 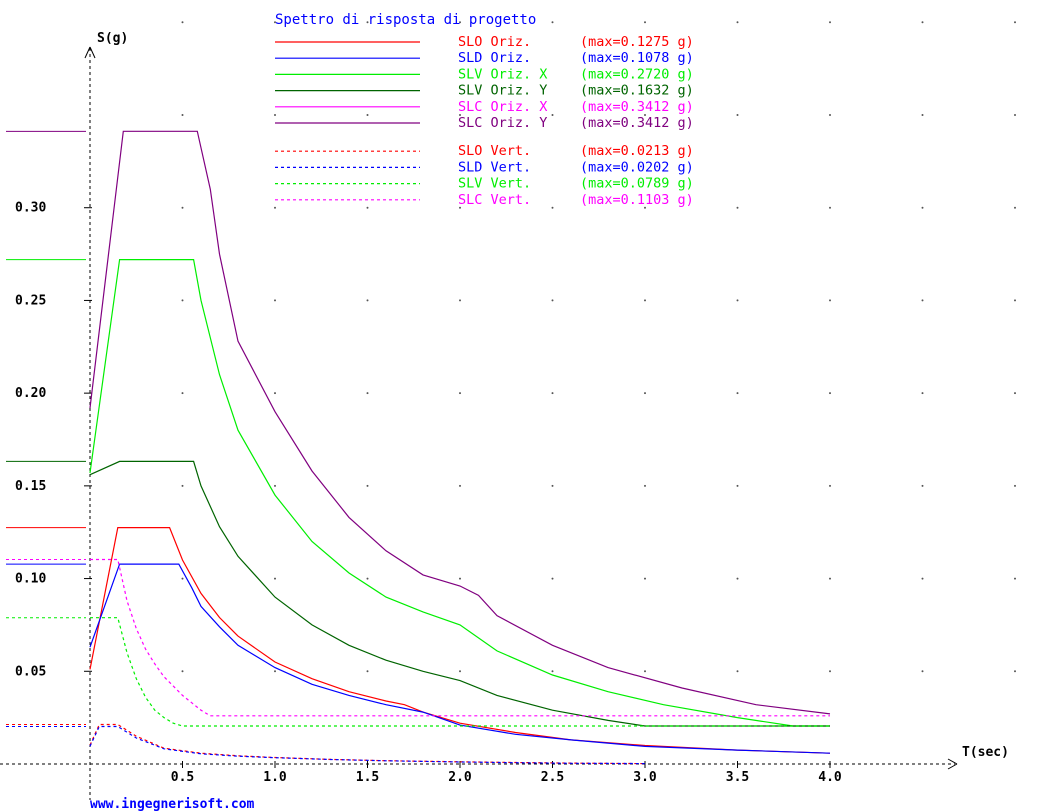 I want to click on y-tick-label: 0.10, so click(x=30, y=579).